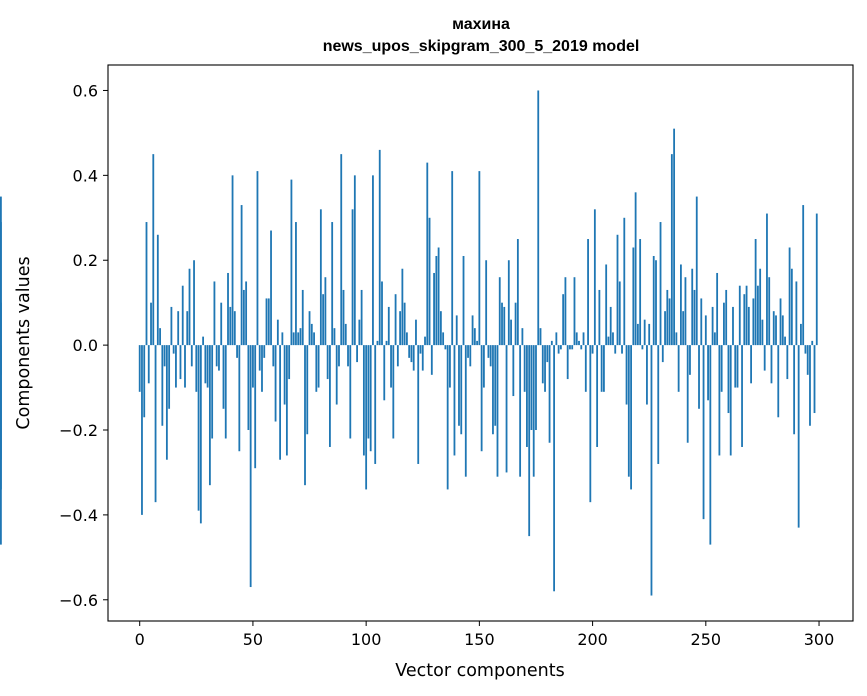 The height and width of the screenshot is (696, 867). Describe the element at coordinates (819, 639) in the screenshot. I see `x-tick-label: 300` at that location.